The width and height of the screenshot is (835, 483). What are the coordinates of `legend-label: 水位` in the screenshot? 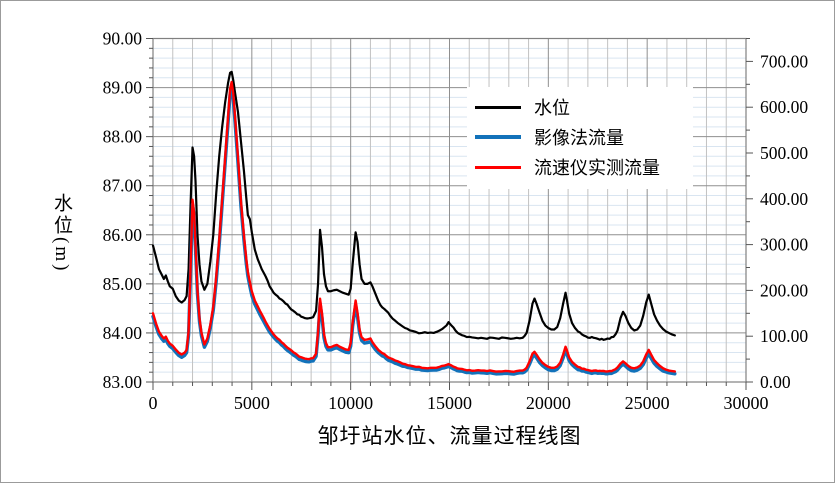 It's located at (552, 108).